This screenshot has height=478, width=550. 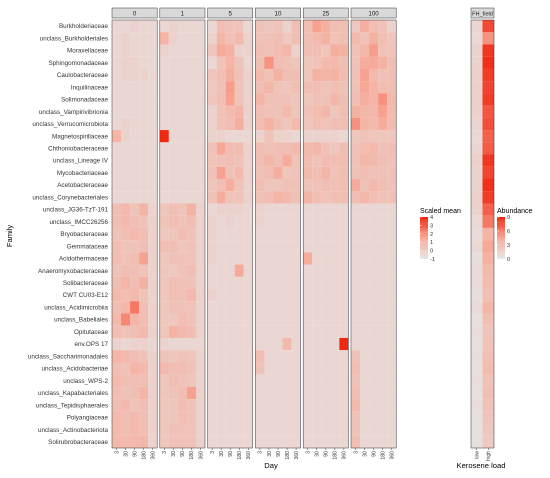 What do you see at coordinates (9, 236) in the screenshot?
I see `y-axis-title: Family` at bounding box center [9, 236].